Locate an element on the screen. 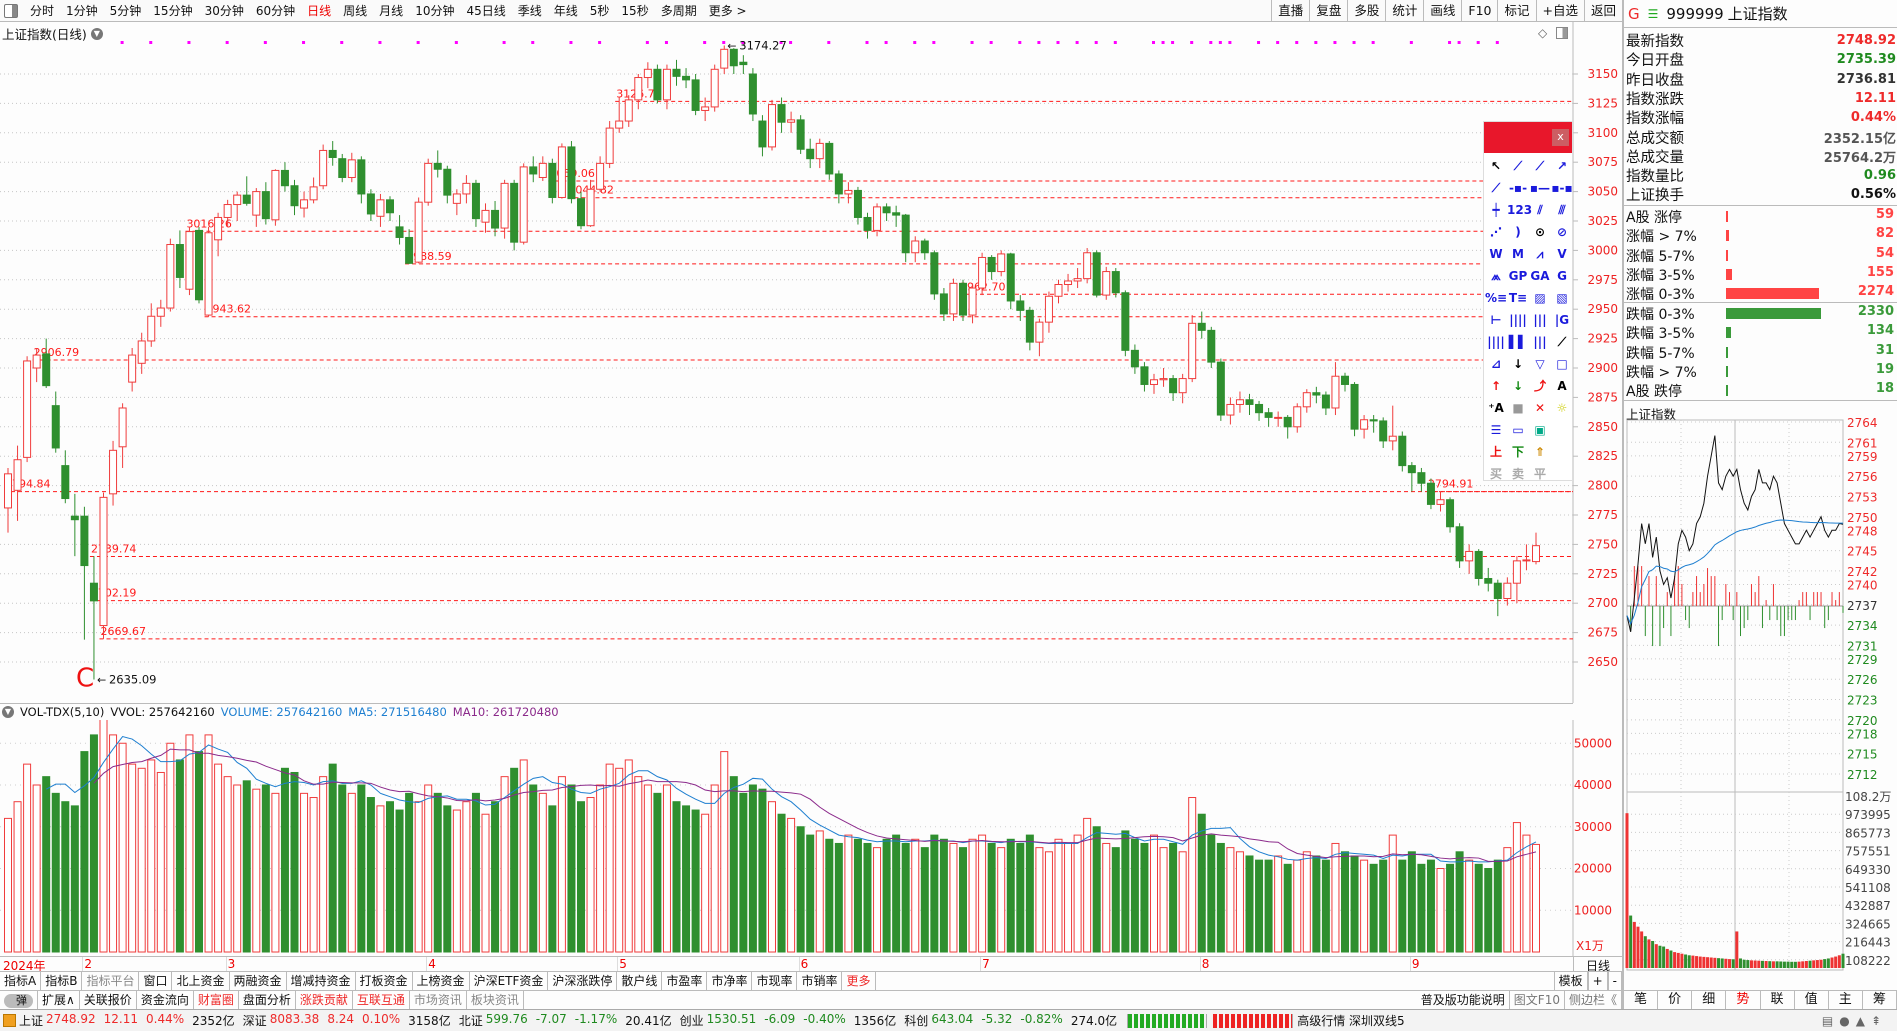 This screenshot has height=1031, width=1897. panel-tab: 势 is located at coordinates (1743, 1000).